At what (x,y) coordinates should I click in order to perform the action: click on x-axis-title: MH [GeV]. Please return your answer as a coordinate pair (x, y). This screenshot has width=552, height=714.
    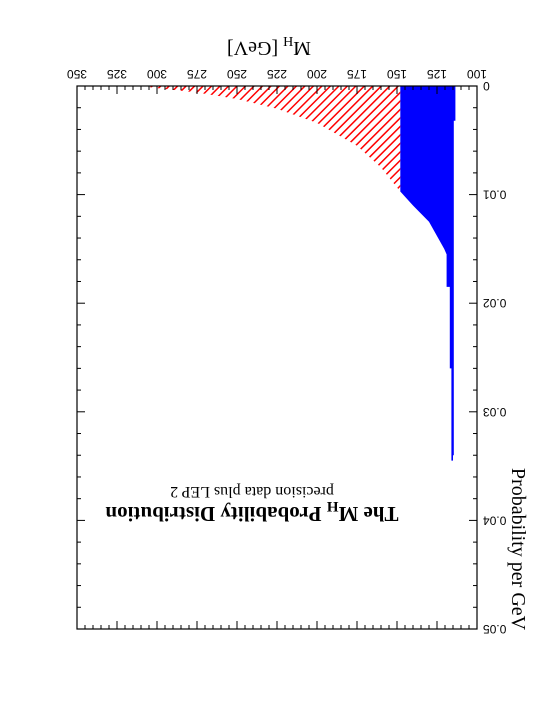
    Looking at the image, I should click on (269, 46).